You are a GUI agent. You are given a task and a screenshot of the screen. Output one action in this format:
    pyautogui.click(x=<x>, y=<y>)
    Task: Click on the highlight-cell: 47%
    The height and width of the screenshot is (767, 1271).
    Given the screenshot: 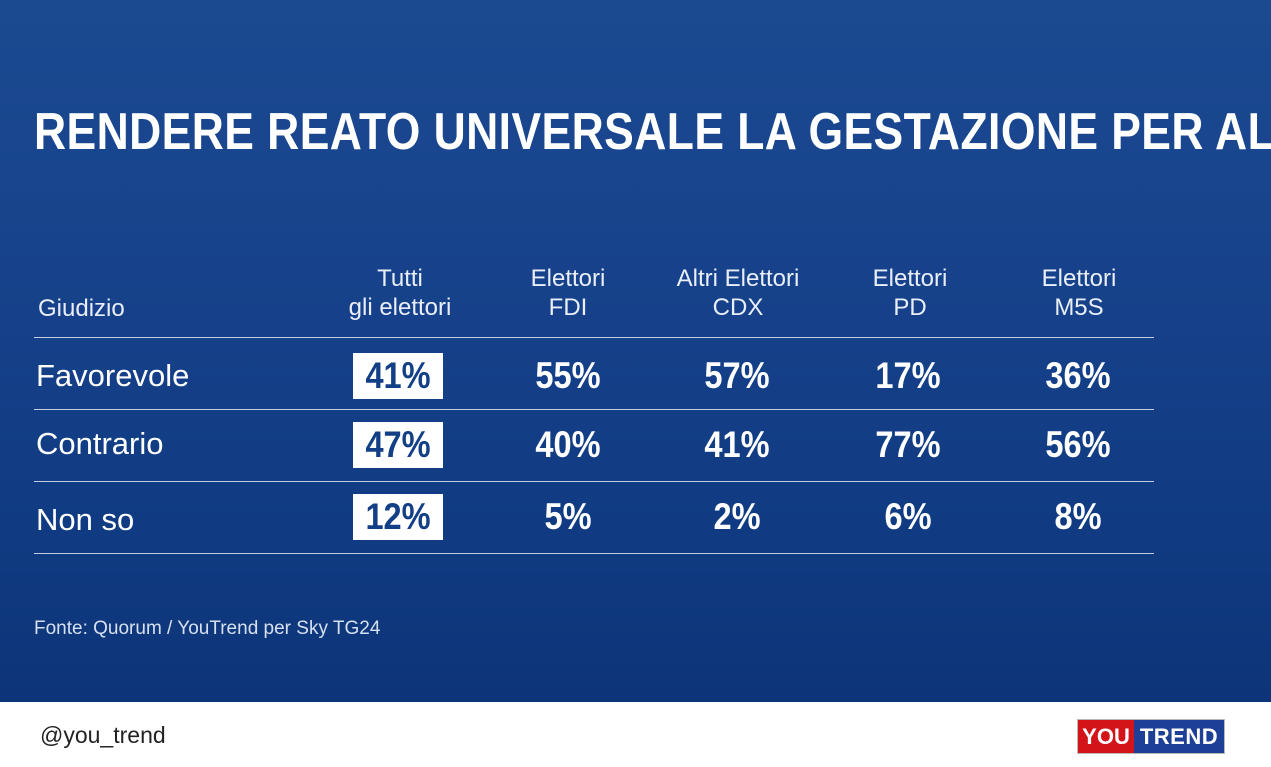 What is the action you would take?
    pyautogui.click(x=398, y=445)
    